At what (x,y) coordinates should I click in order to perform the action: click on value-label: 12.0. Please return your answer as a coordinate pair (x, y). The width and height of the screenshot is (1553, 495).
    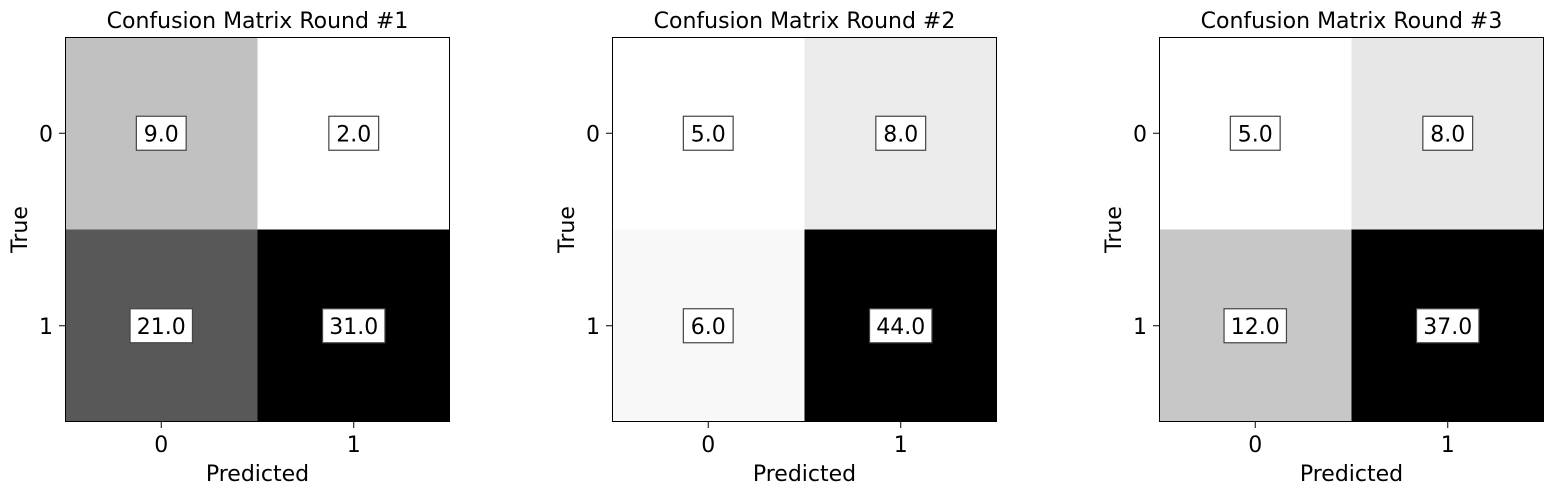
    Looking at the image, I should click on (1255, 327).